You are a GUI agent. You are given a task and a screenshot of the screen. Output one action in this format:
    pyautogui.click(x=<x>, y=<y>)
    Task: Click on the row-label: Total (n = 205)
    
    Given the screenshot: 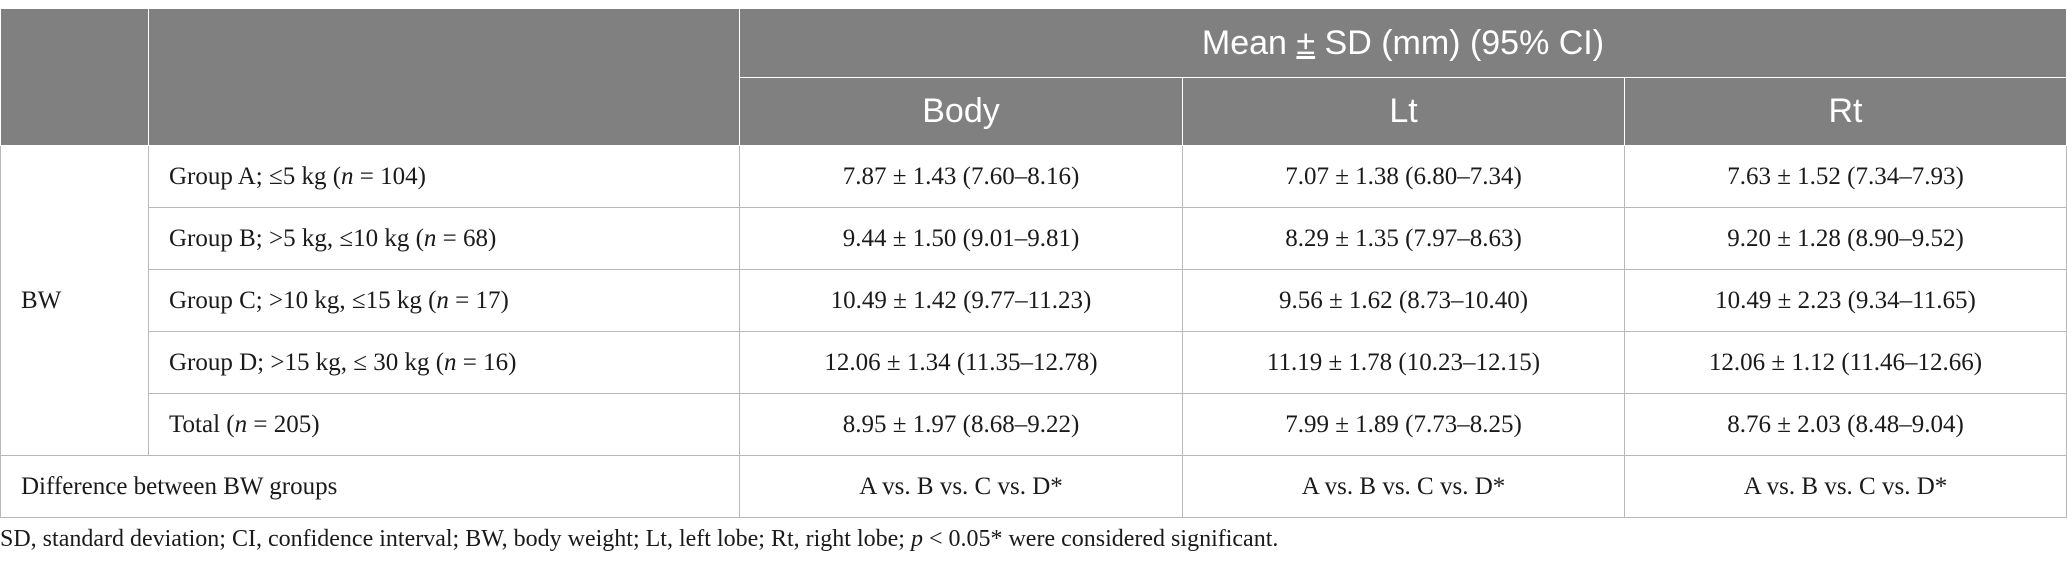 What is the action you would take?
    pyautogui.click(x=444, y=424)
    